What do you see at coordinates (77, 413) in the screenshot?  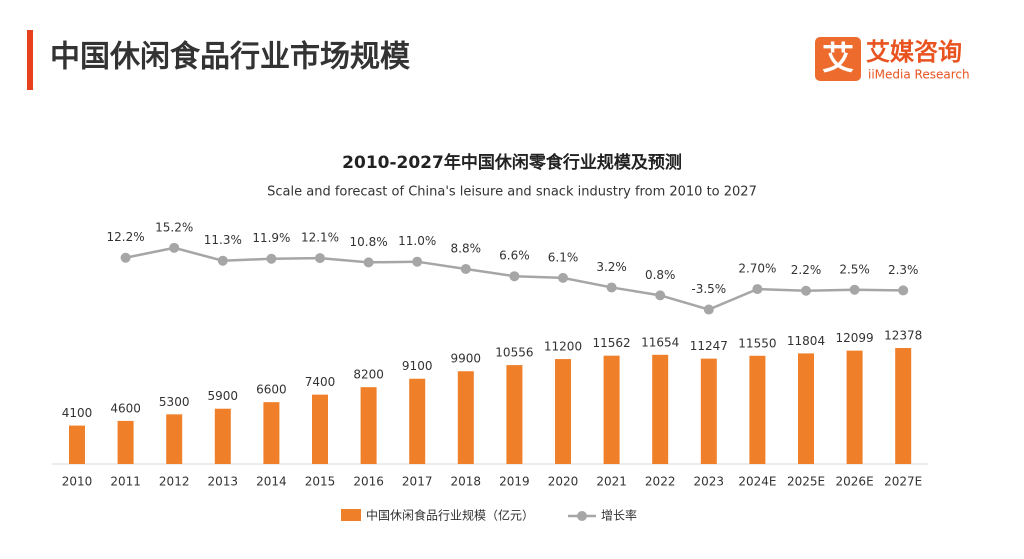 I see `bar-label: 4100` at bounding box center [77, 413].